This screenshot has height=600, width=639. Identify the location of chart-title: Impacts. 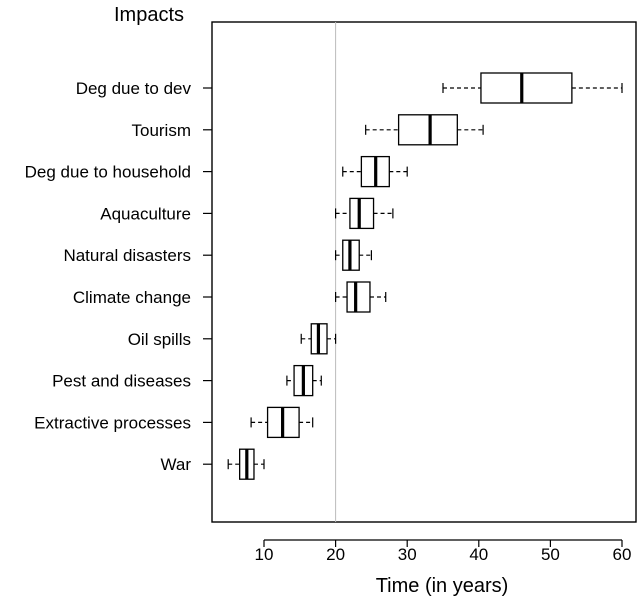
(149, 15).